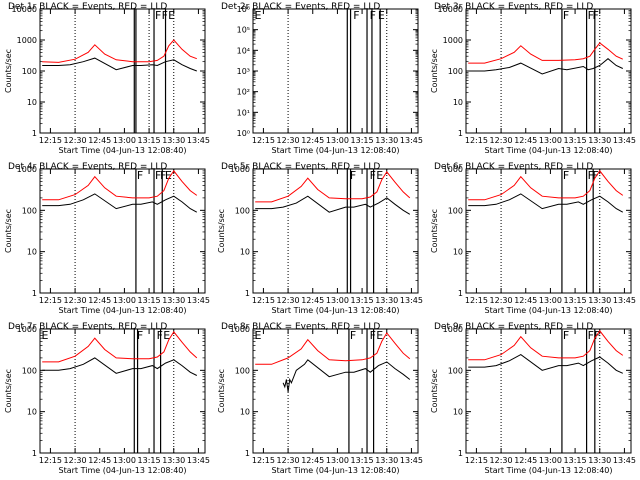 Image resolution: width=640 pixels, height=480 pixels. What do you see at coordinates (336, 310) in the screenshot?
I see `det-5r-x-axis-label: Start Time (04-Jun-13 12:08:40)` at bounding box center [336, 310].